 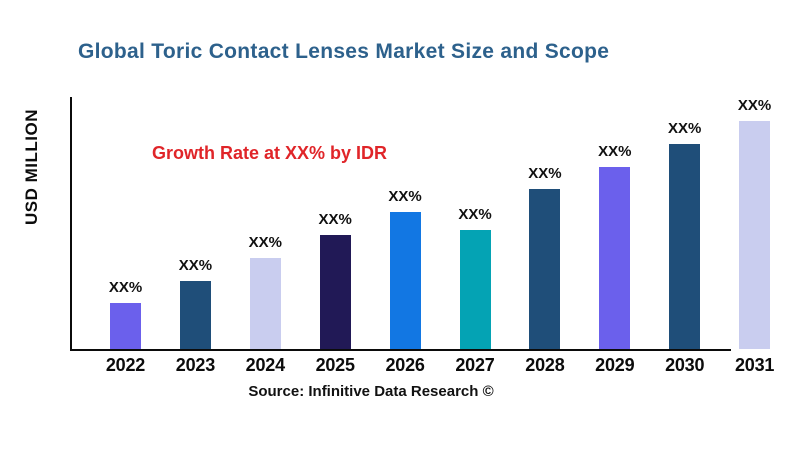 I want to click on bar-2029, so click(x=615, y=257).